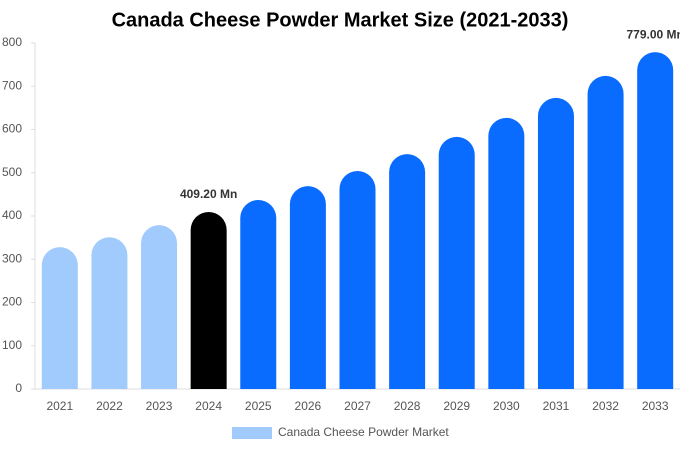 This screenshot has width=680, height=450. I want to click on y-tick-label: 0, so click(18, 388).